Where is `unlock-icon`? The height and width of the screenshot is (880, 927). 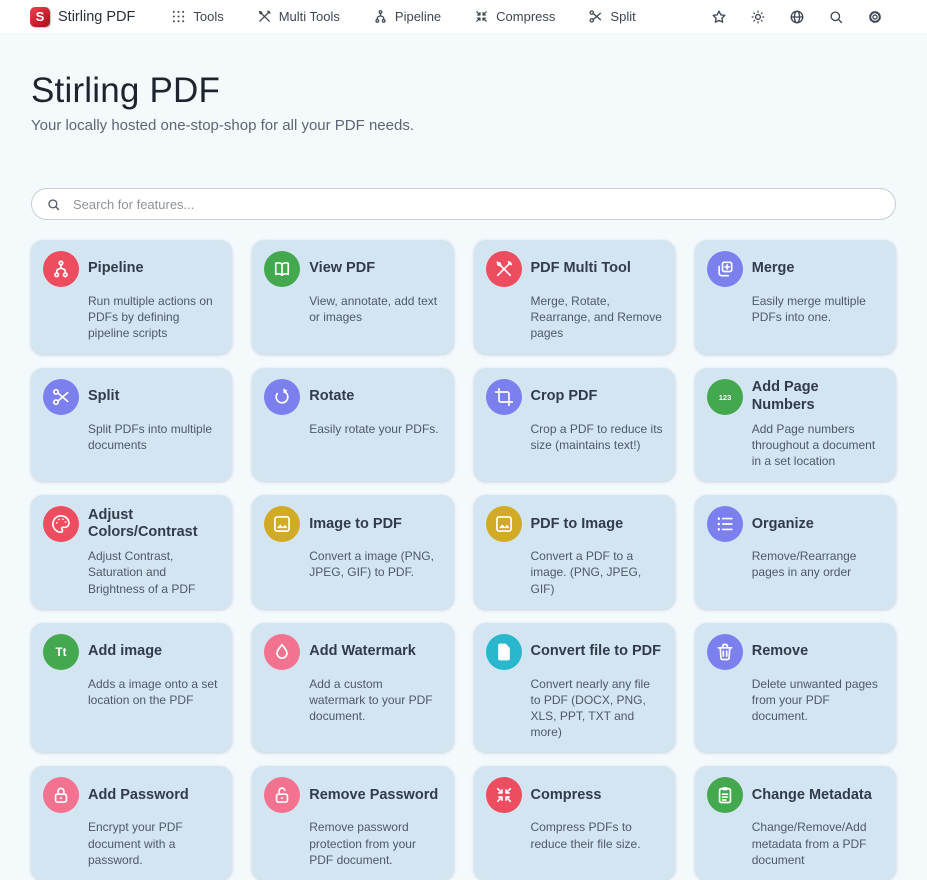
unlock-icon is located at coordinates (282, 795).